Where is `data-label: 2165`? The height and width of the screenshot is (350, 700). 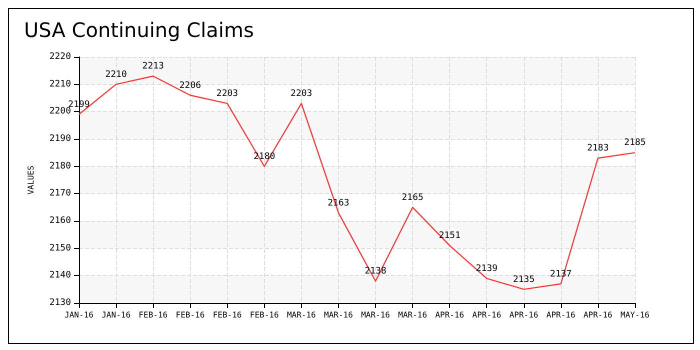
data-label: 2165 is located at coordinates (413, 197).